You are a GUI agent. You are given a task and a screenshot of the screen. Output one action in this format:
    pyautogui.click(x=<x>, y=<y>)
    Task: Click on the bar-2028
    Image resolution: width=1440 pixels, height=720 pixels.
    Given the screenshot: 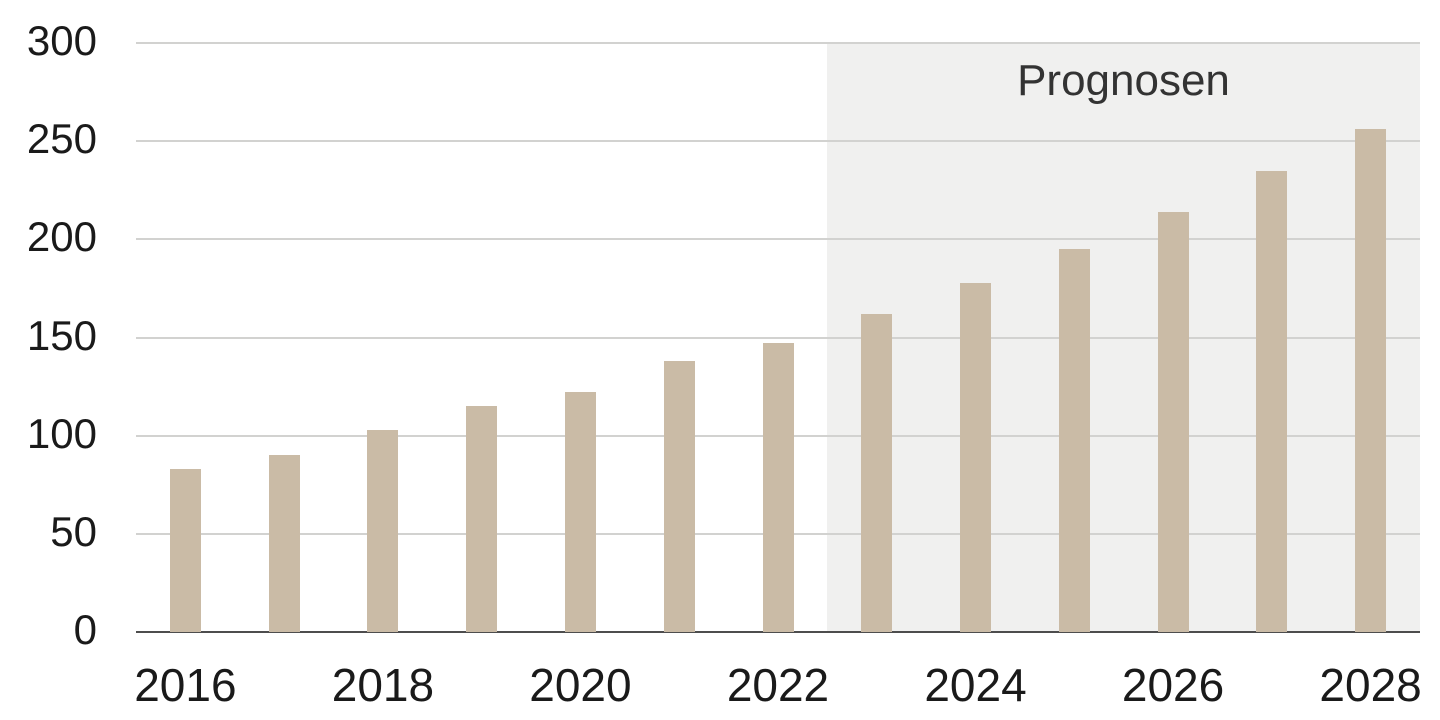 What is the action you would take?
    pyautogui.click(x=1371, y=380)
    